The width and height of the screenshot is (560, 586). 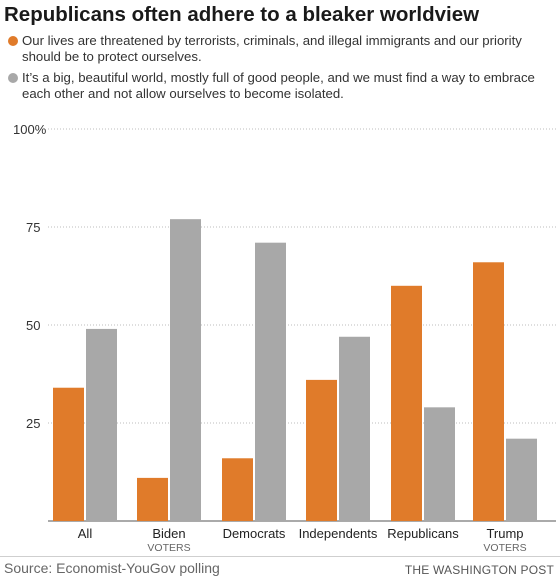 I want to click on category-label-2: Democrats, so click(x=254, y=533).